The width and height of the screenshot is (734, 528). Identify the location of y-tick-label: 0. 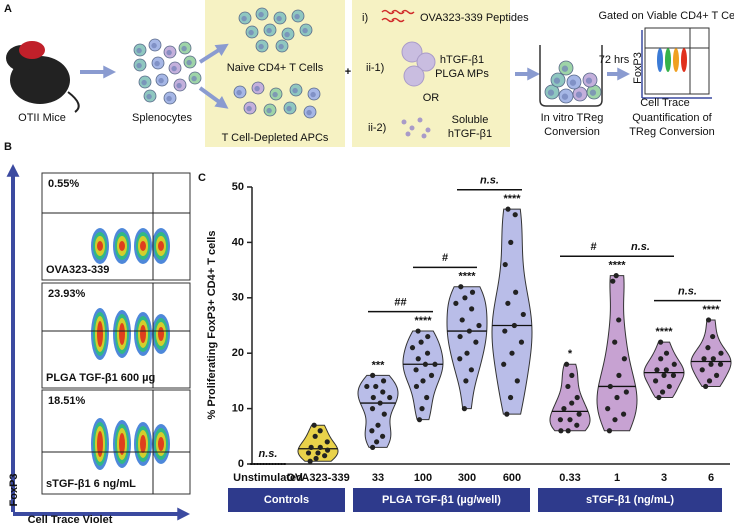
(241, 464).